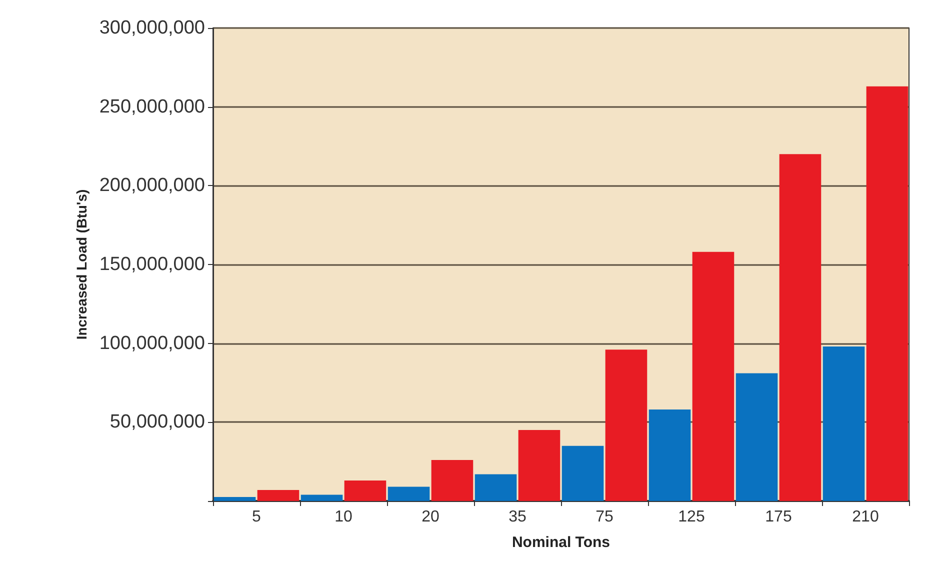 The width and height of the screenshot is (927, 573). What do you see at coordinates (152, 107) in the screenshot?
I see `y-tick-label: 250,000,000` at bounding box center [152, 107].